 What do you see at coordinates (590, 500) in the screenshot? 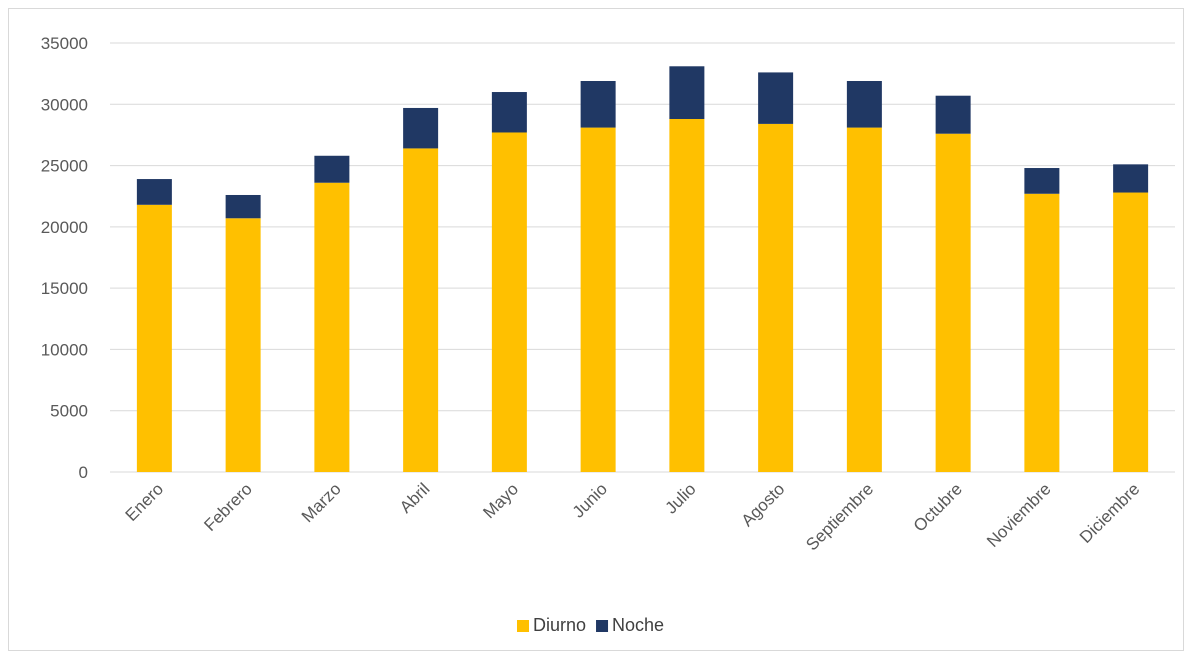
I see `x-tick-label: Junio` at bounding box center [590, 500].